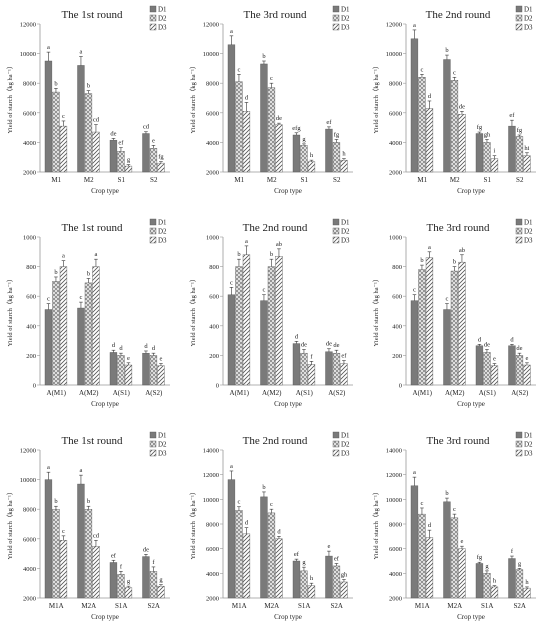 This screenshot has height=644, width=550. I want to click on chart-title: The 2nd round, so click(458, 15).